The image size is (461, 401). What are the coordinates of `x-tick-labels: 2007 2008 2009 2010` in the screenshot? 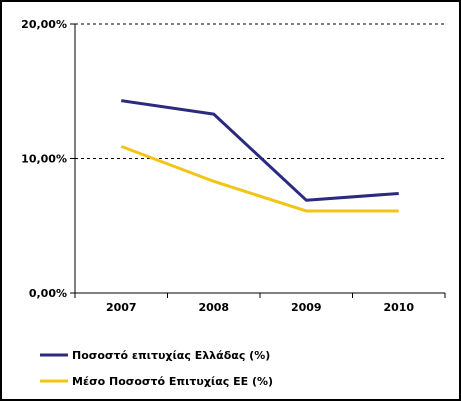 It's located at (260, 307).